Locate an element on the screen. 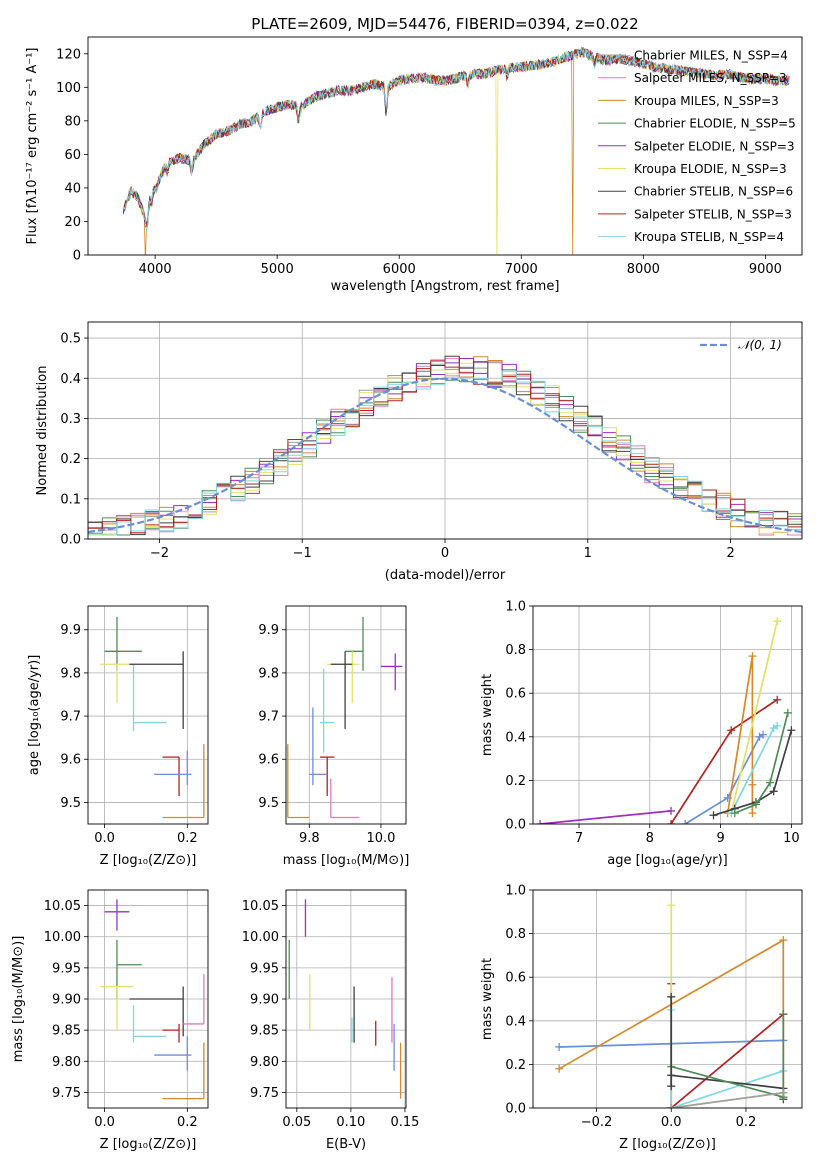 Image resolution: width=819 pixels, height=1170 pixels. y-tick-label: 0 is located at coordinates (77, 256).